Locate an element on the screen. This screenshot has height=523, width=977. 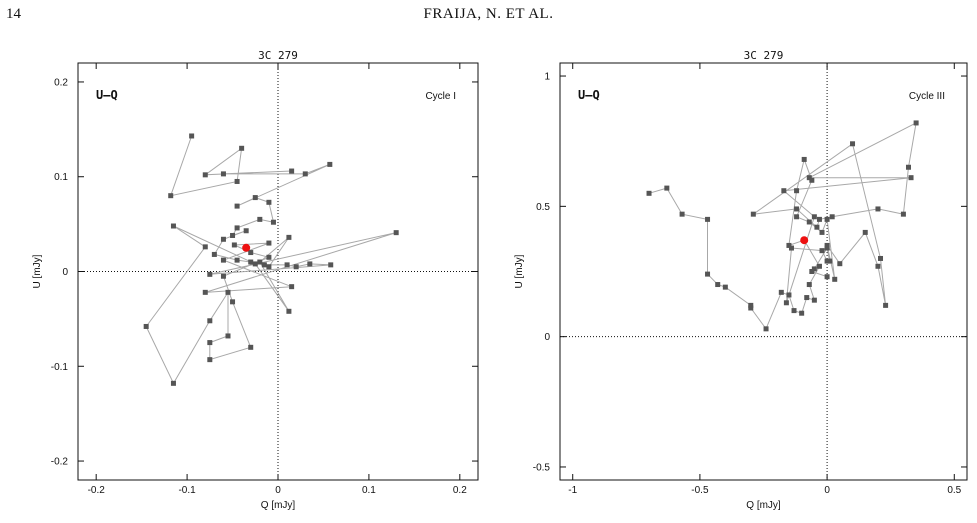
chart-0-xtick-label: 0.2 is located at coordinates (460, 490).